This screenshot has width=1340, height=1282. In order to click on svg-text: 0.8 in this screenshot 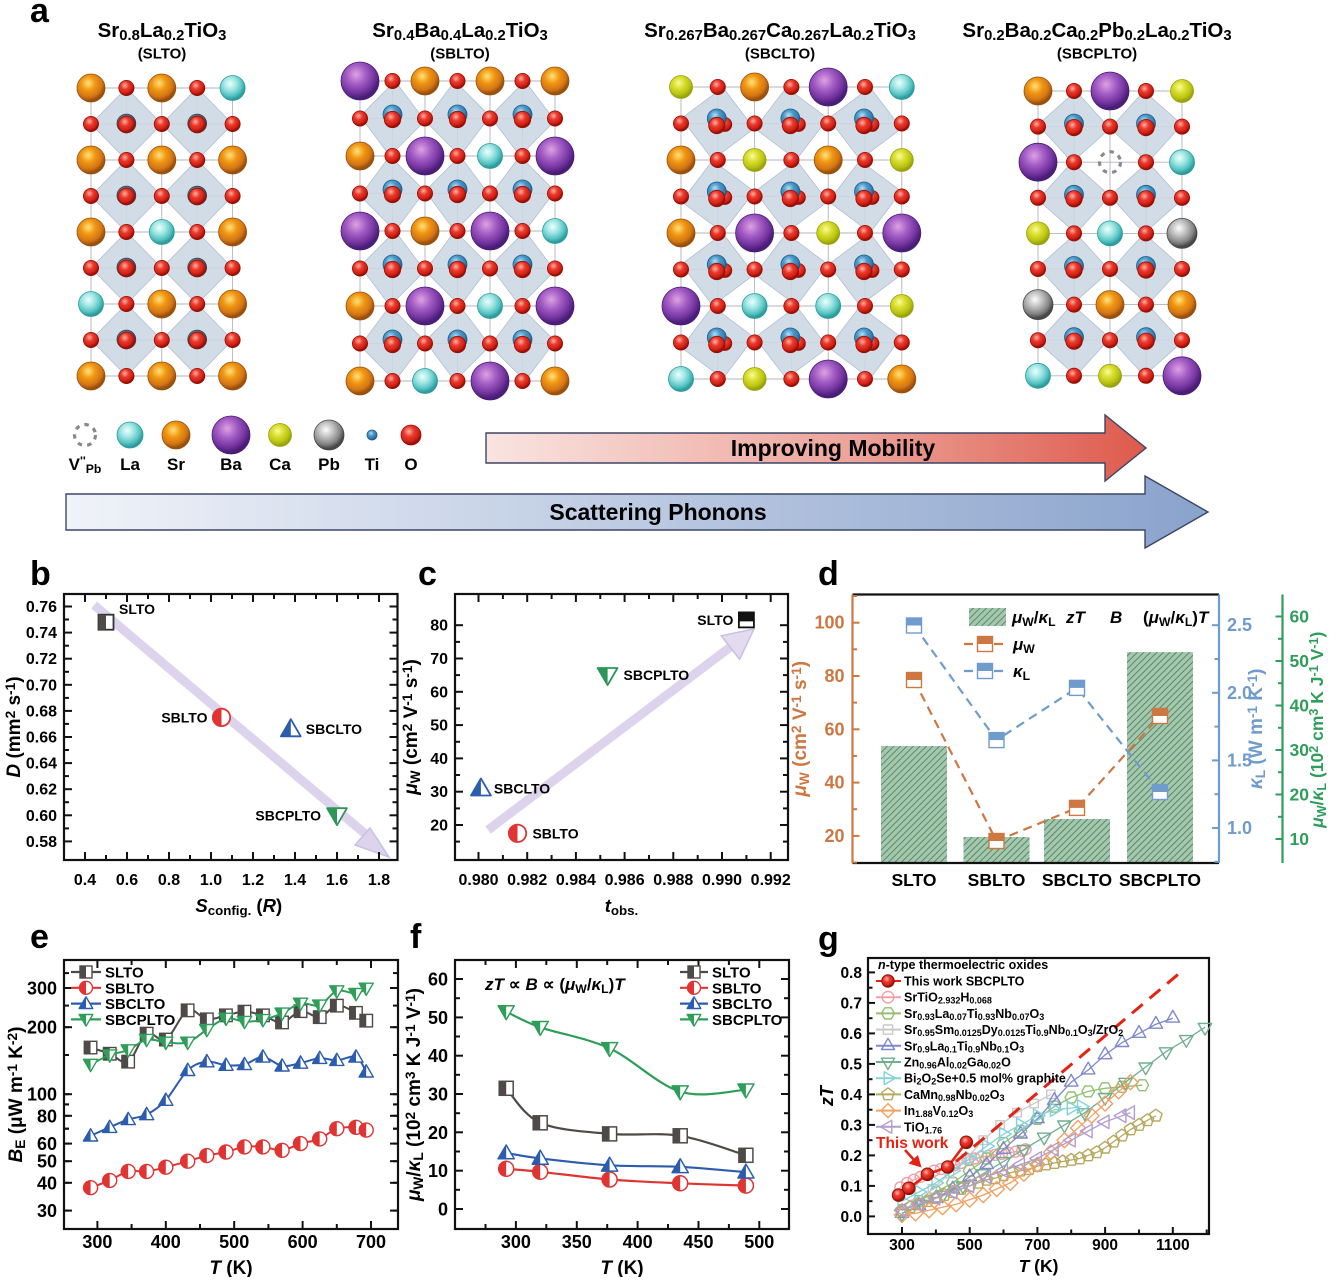, I will do `click(851, 973)`.